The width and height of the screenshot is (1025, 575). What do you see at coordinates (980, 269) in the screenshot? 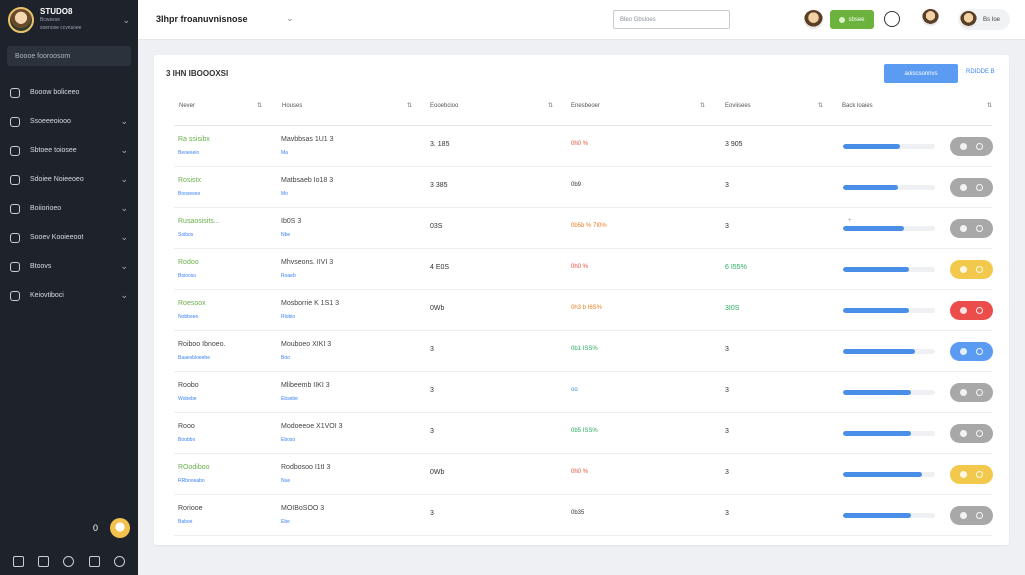
I see `toggle-ring-icon` at bounding box center [980, 269].